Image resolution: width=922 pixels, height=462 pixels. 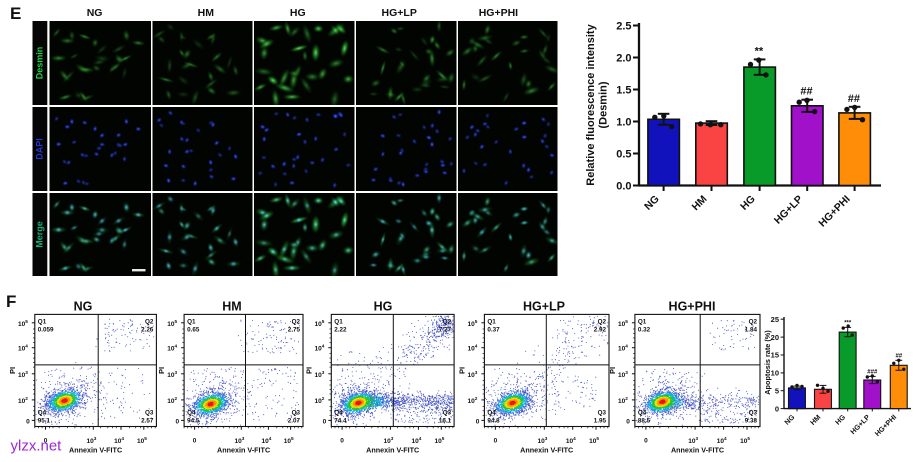 What do you see at coordinates (751, 421) in the screenshot?
I see `svg-text: 9.38` at bounding box center [751, 421].